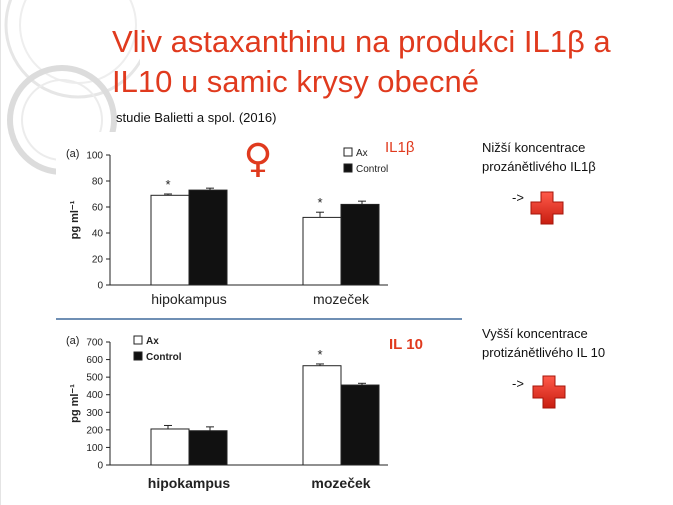 This screenshot has height=505, width=673. I want to click on y-tick-label: 600, so click(94, 360).